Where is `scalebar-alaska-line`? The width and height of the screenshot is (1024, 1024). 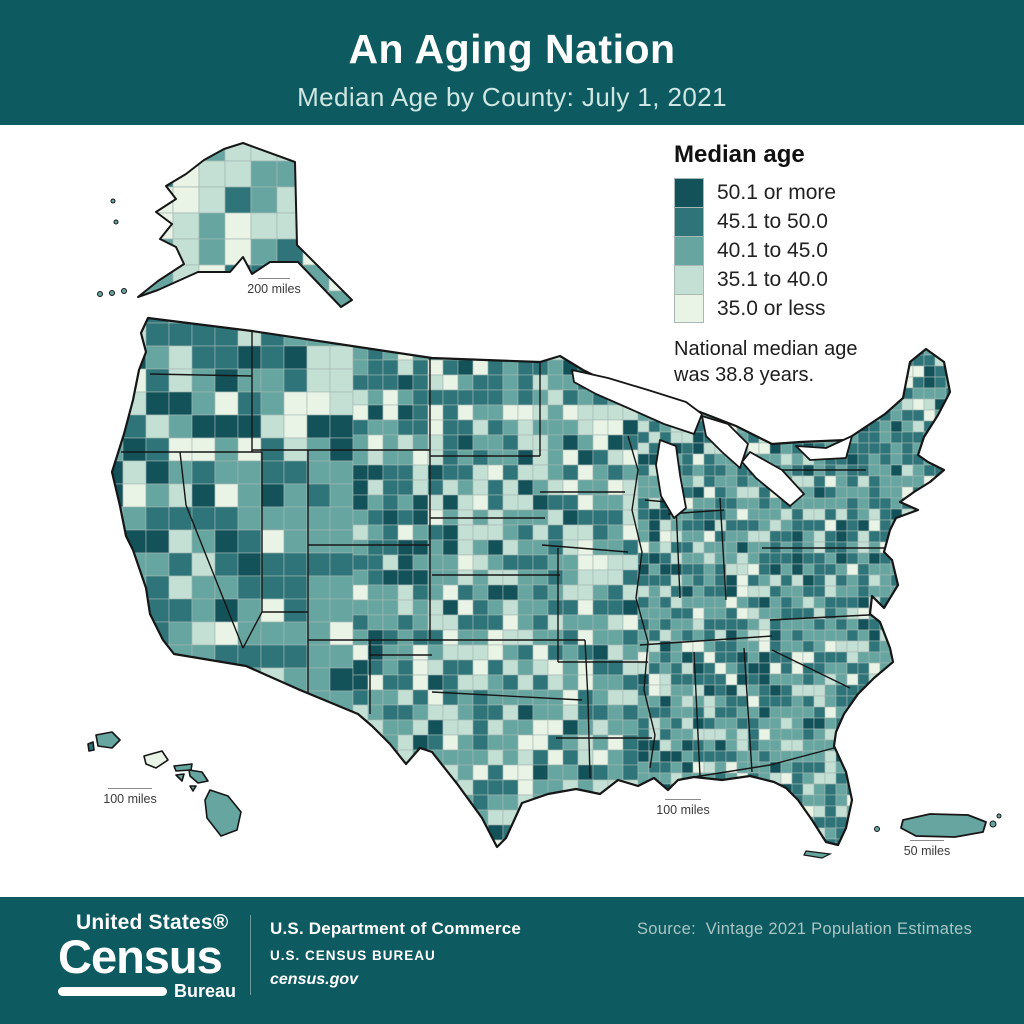 scalebar-alaska-line is located at coordinates (274, 278).